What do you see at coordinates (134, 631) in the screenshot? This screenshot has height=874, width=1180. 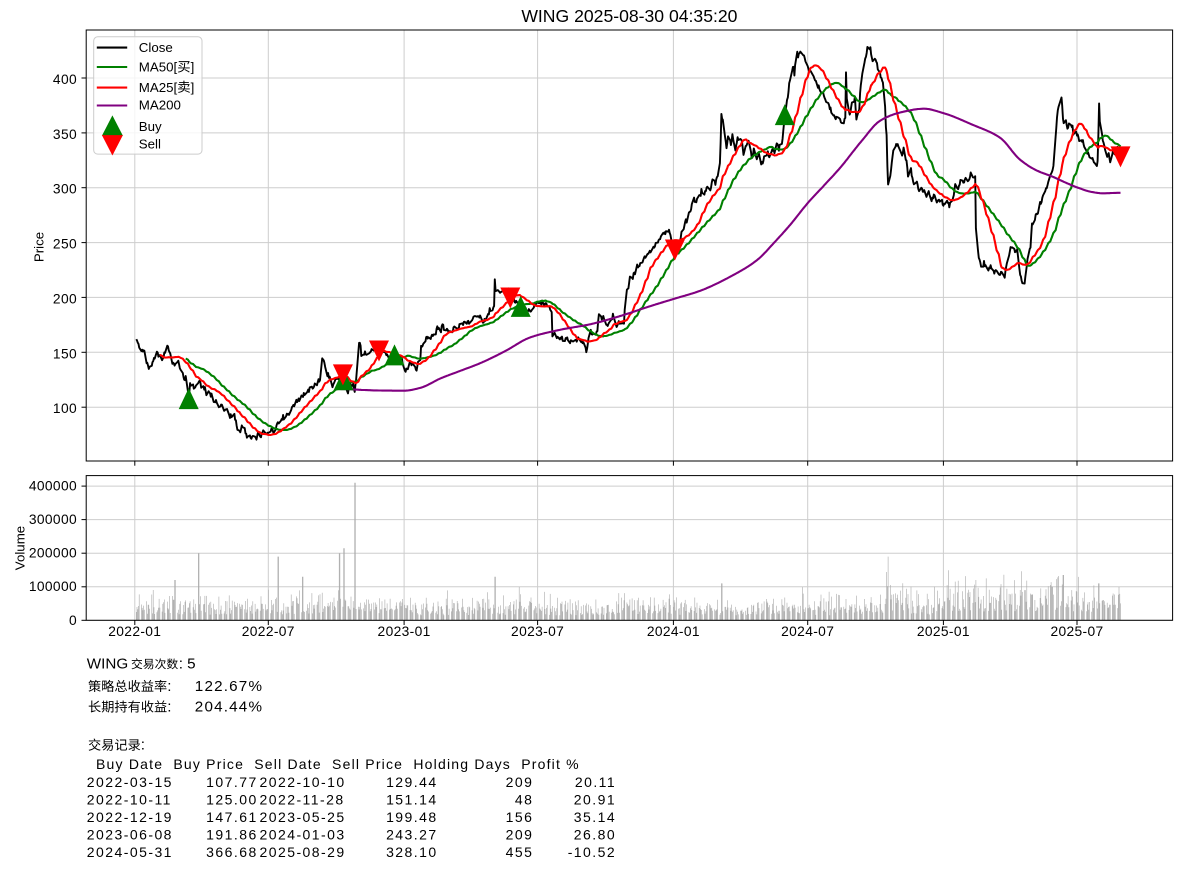 I see `svg-text: 2022-01` at bounding box center [134, 631].